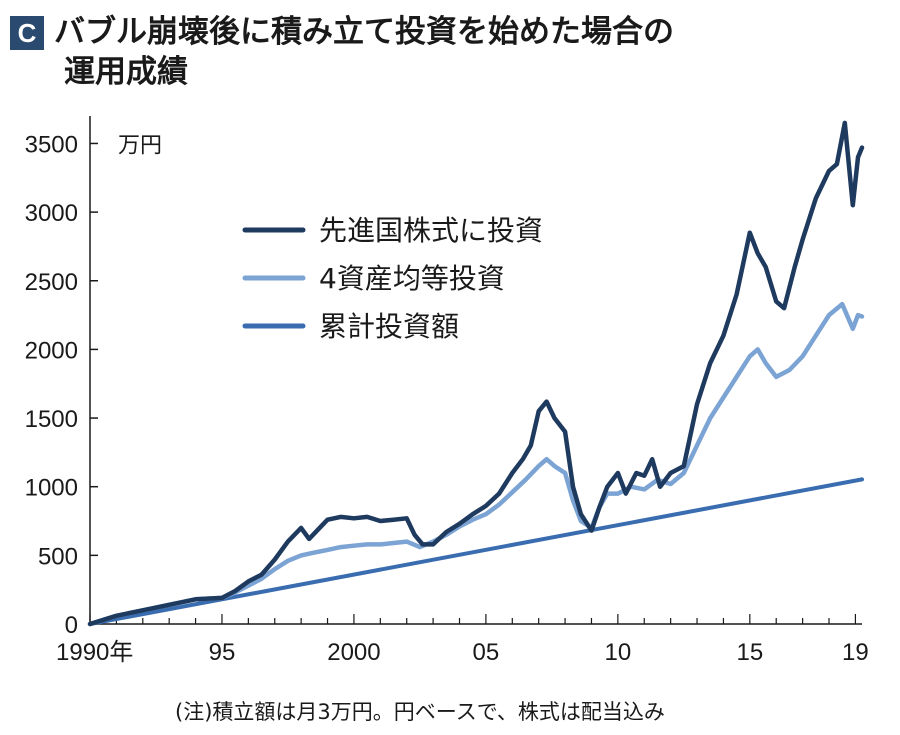 The image size is (900, 735). Describe the element at coordinates (353, 652) in the screenshot. I see `x-tick-label: 2000` at that location.